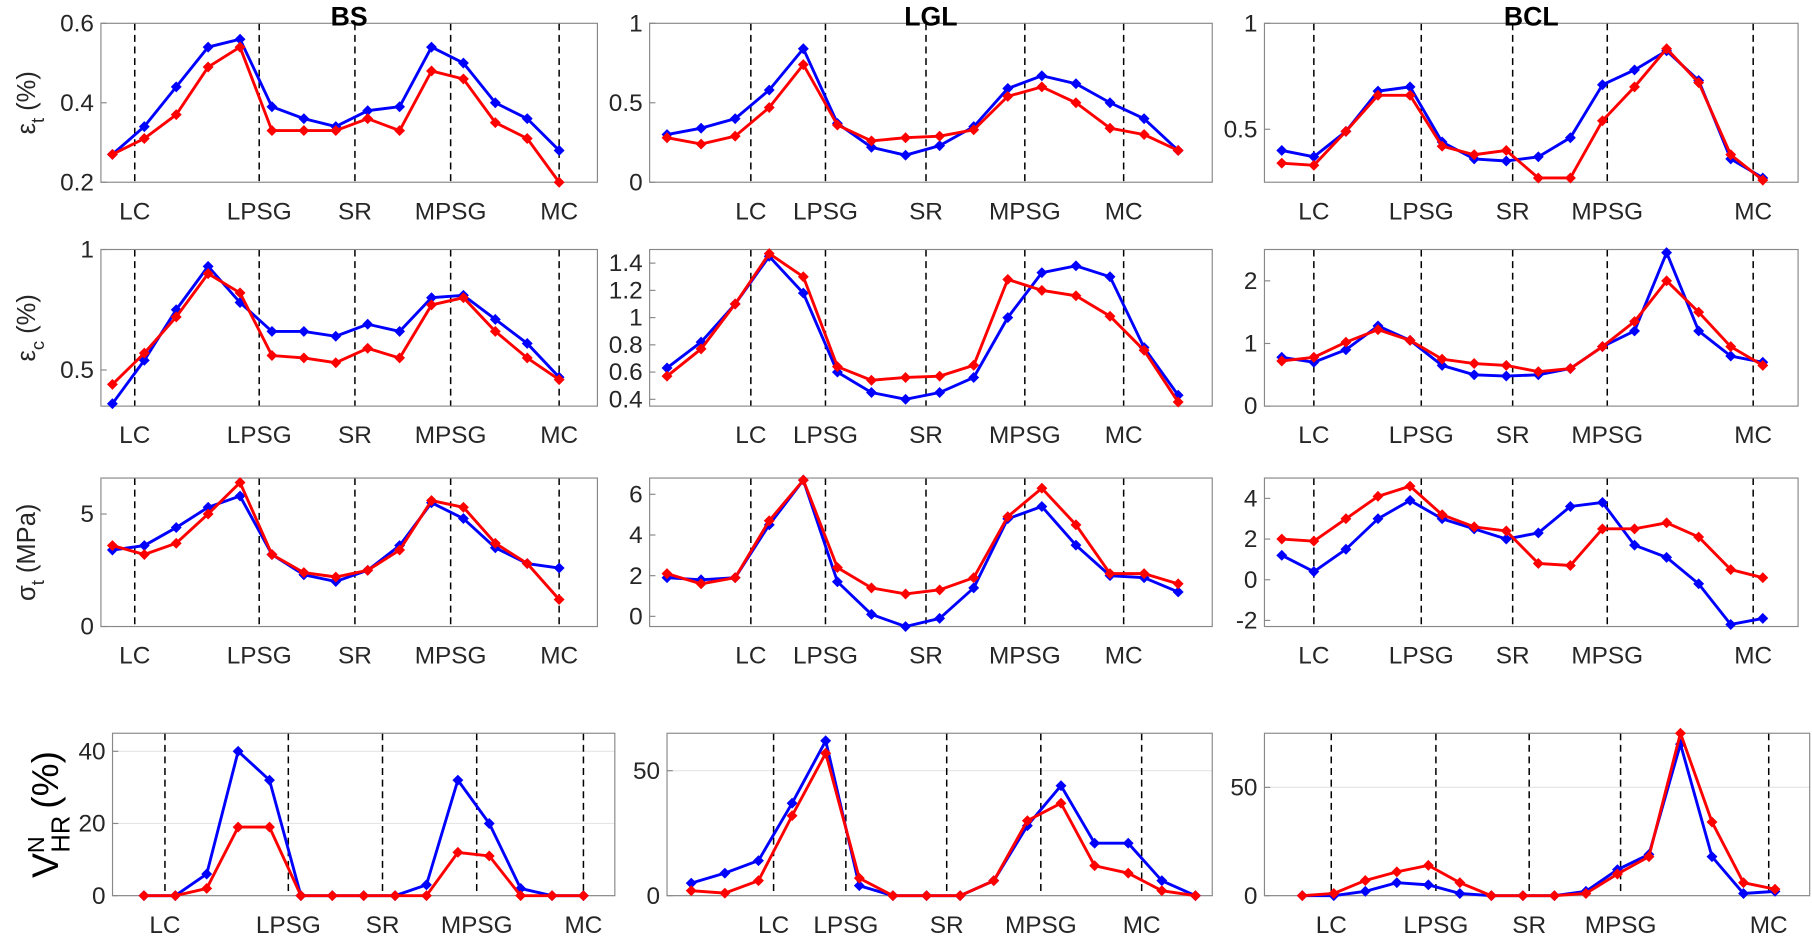 This screenshot has width=1812, height=946. Describe the element at coordinates (636, 23) in the screenshot. I see `y-tick-label: 1` at that location.